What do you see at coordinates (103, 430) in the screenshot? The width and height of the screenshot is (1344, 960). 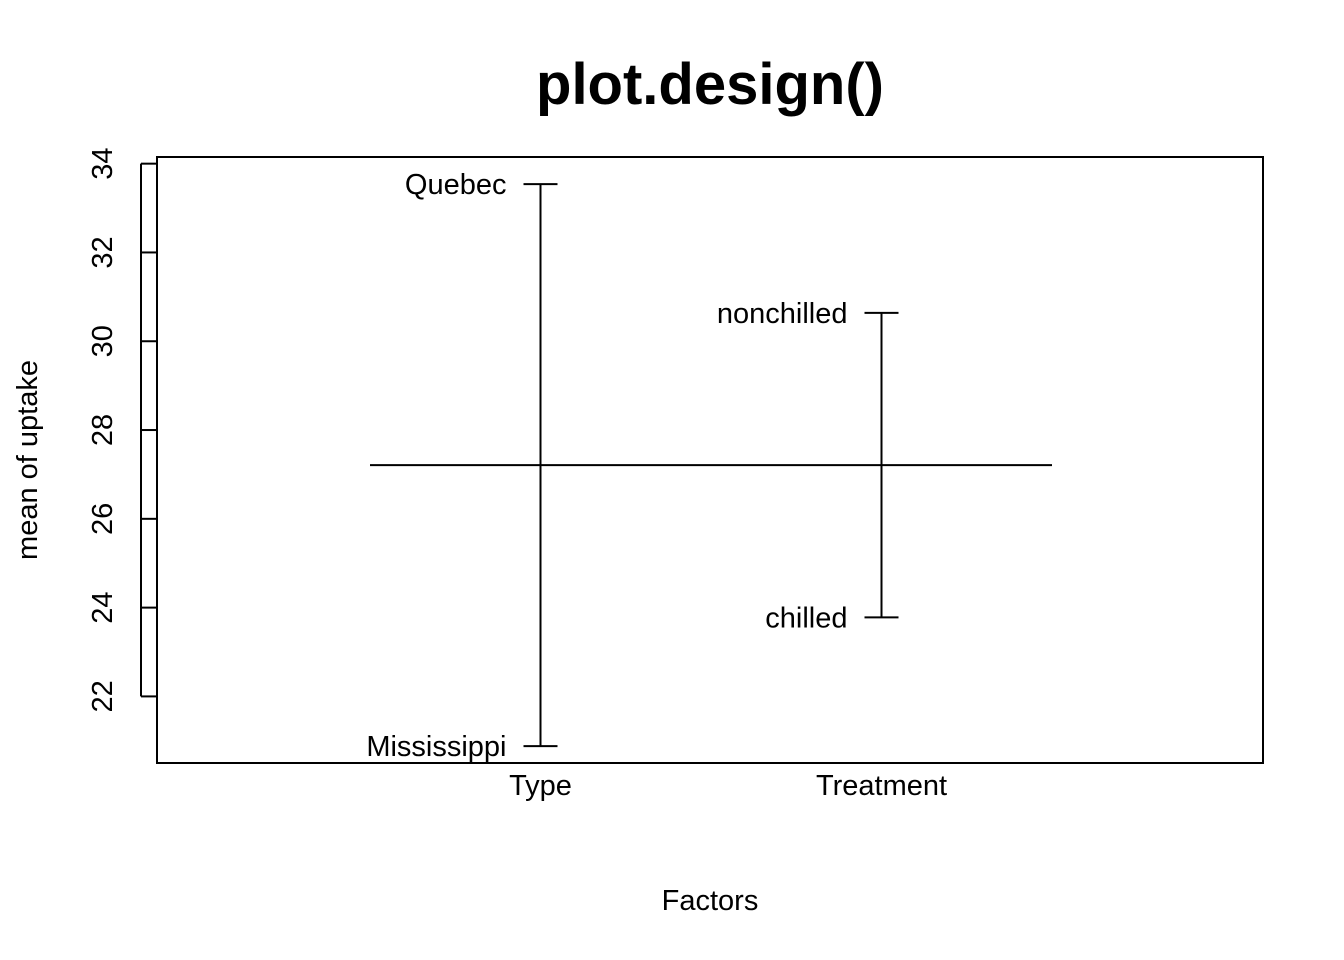 I see `y-tick-label: 28` at bounding box center [103, 430].